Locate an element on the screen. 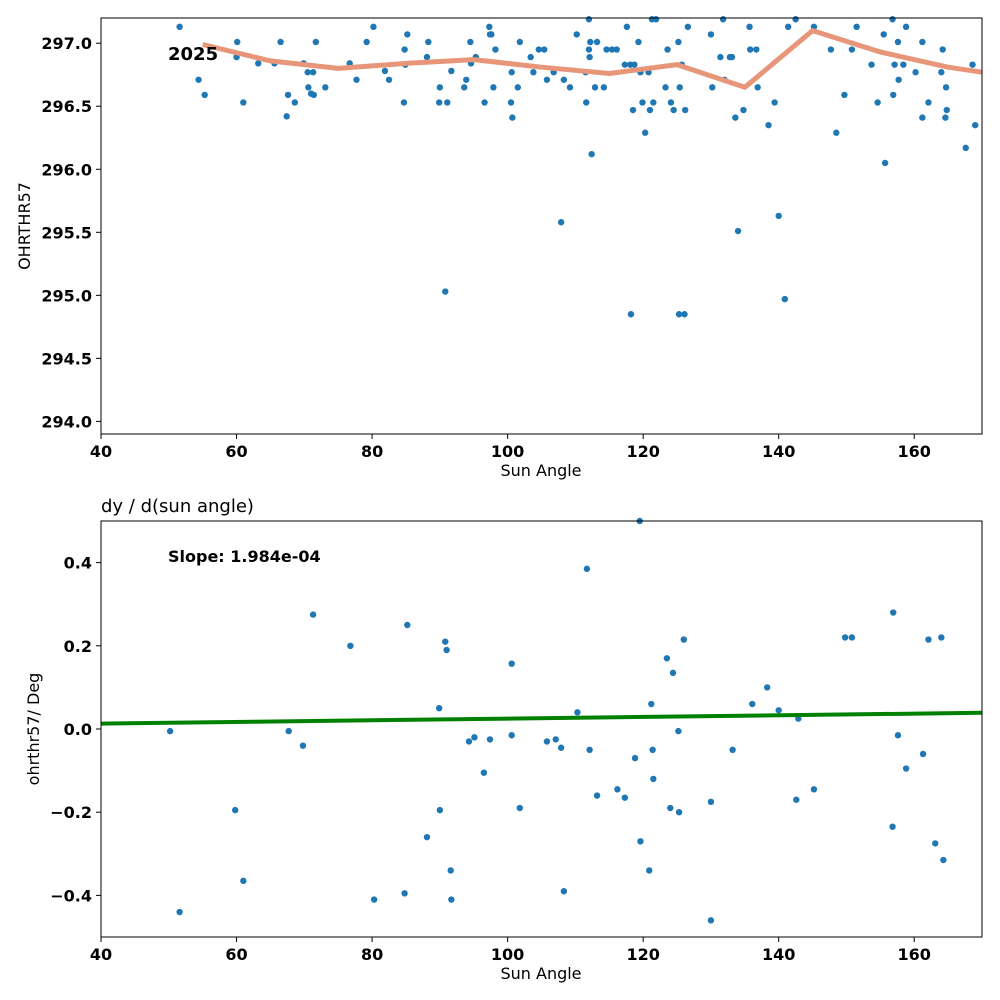 Image resolution: width=1000 pixels, height=1000 pixels. bottom-x-tick-label-4: 120 is located at coordinates (642, 954).